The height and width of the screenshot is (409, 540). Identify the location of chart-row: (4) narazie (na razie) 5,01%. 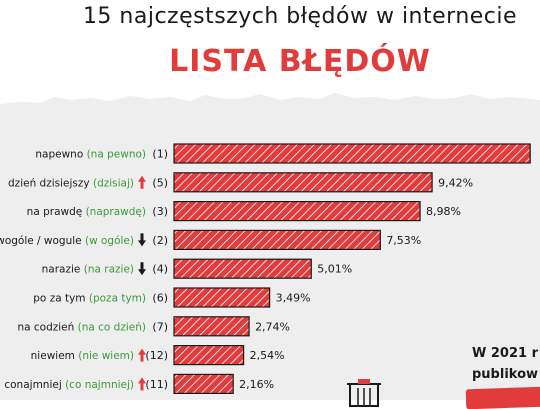
(197, 268).